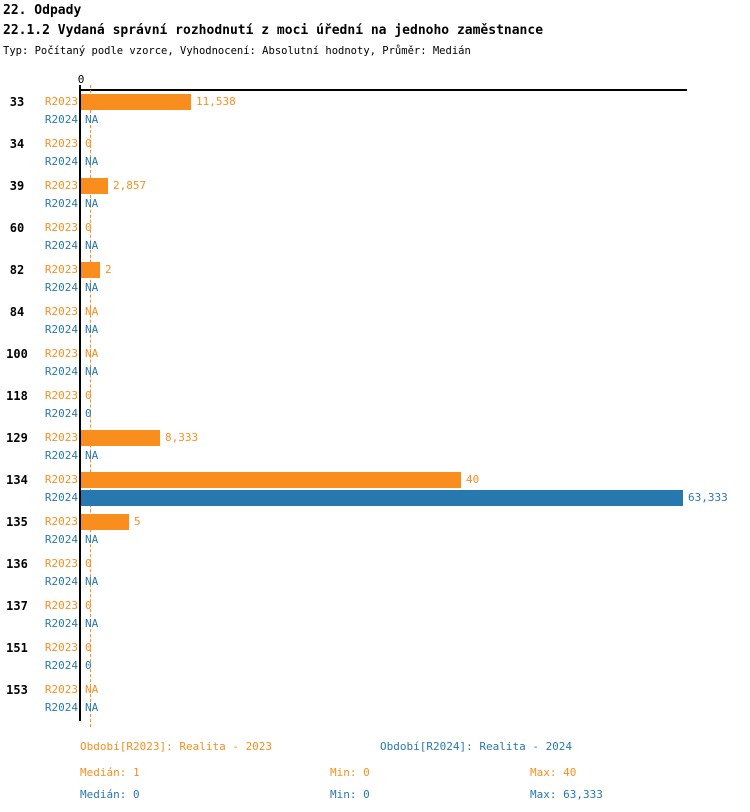 Image resolution: width=750 pixels, height=812 pixels. I want to click on category-label: 137, so click(17, 606).